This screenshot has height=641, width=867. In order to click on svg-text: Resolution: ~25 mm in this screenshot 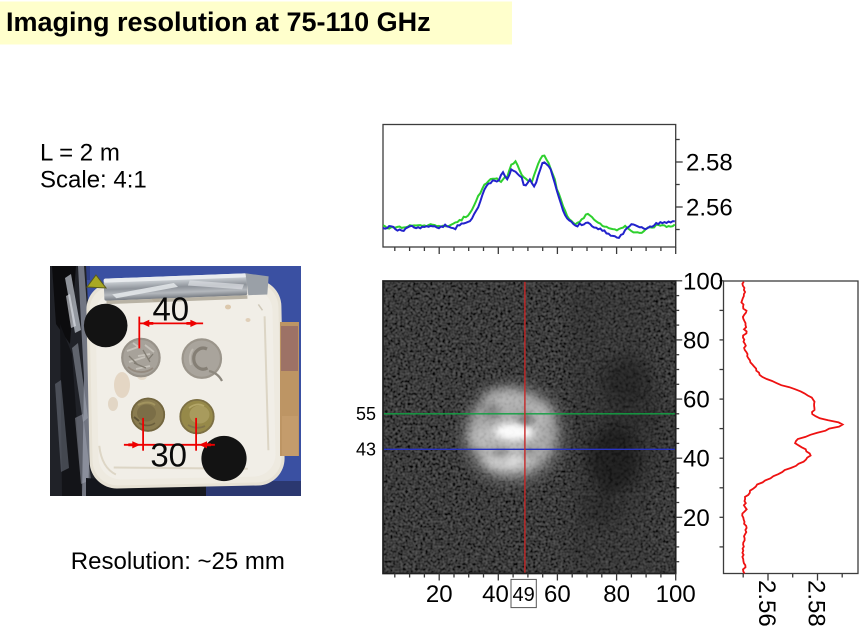, I will do `click(178, 561)`.